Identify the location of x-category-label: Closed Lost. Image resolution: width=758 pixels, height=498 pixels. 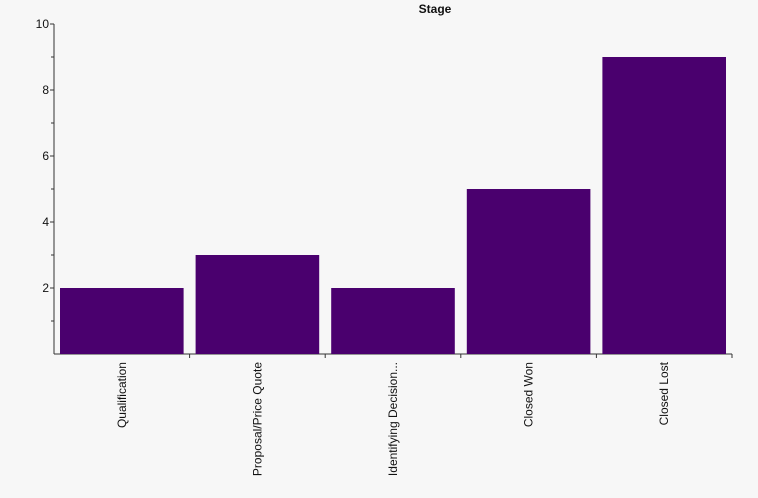
(664, 393).